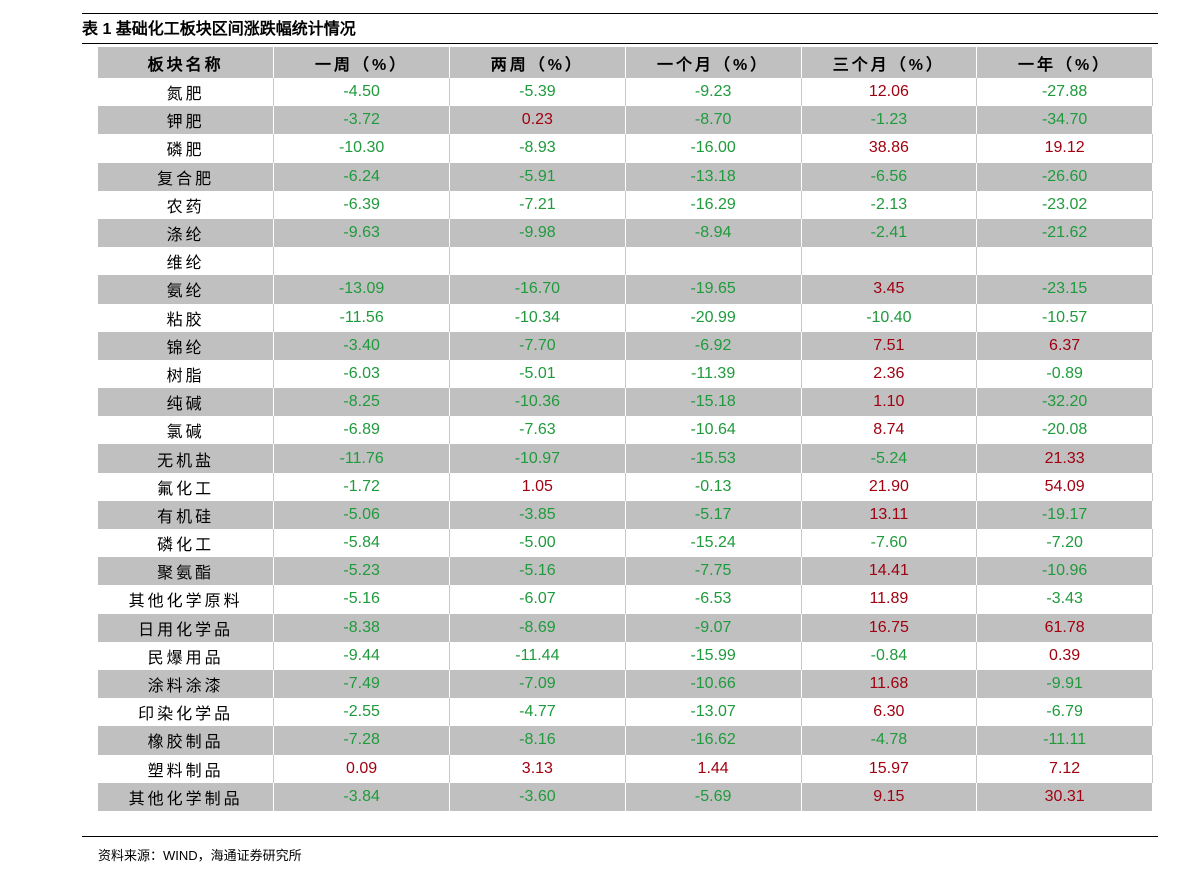  Describe the element at coordinates (1064, 768) in the screenshot. I see `cell: 7.12` at that location.